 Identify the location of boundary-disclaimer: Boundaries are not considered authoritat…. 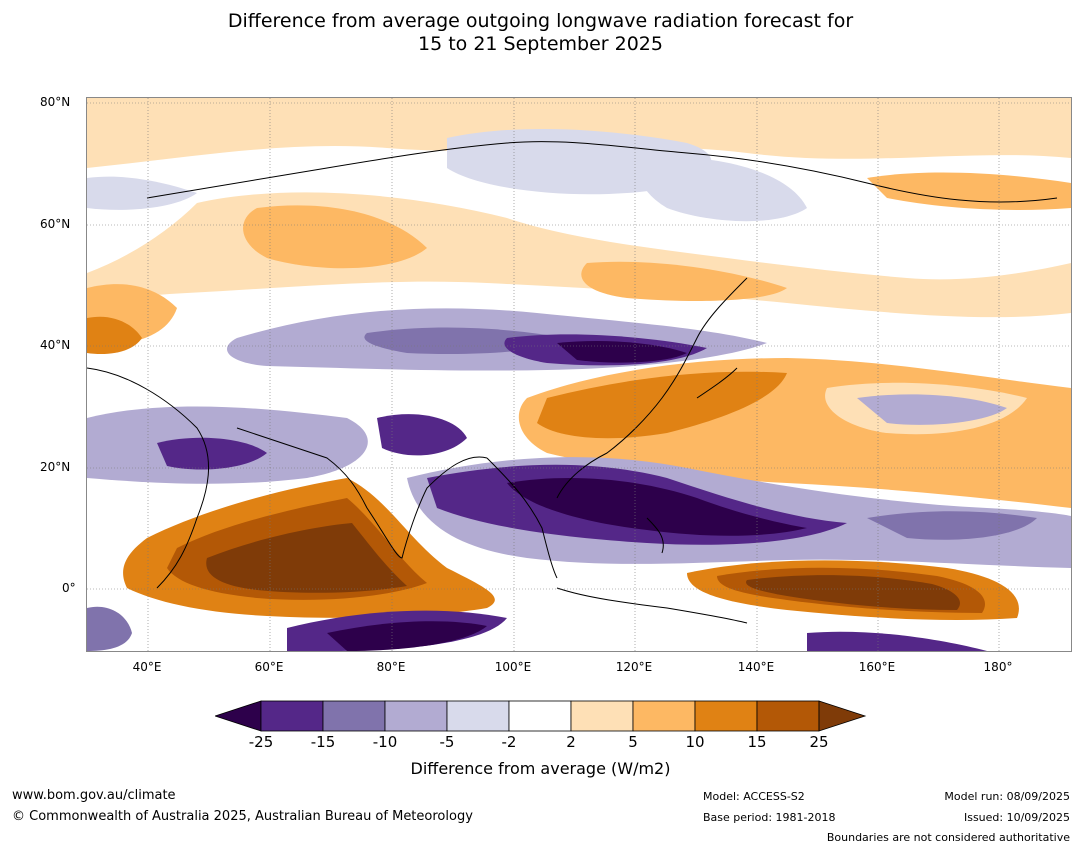
(948, 837).